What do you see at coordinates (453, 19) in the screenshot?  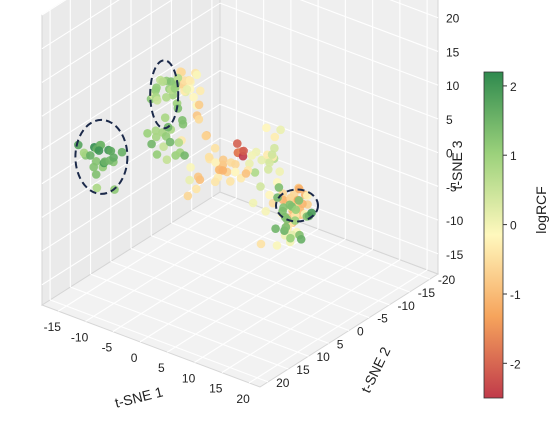 I see `z-tick-label: 20` at bounding box center [453, 19].